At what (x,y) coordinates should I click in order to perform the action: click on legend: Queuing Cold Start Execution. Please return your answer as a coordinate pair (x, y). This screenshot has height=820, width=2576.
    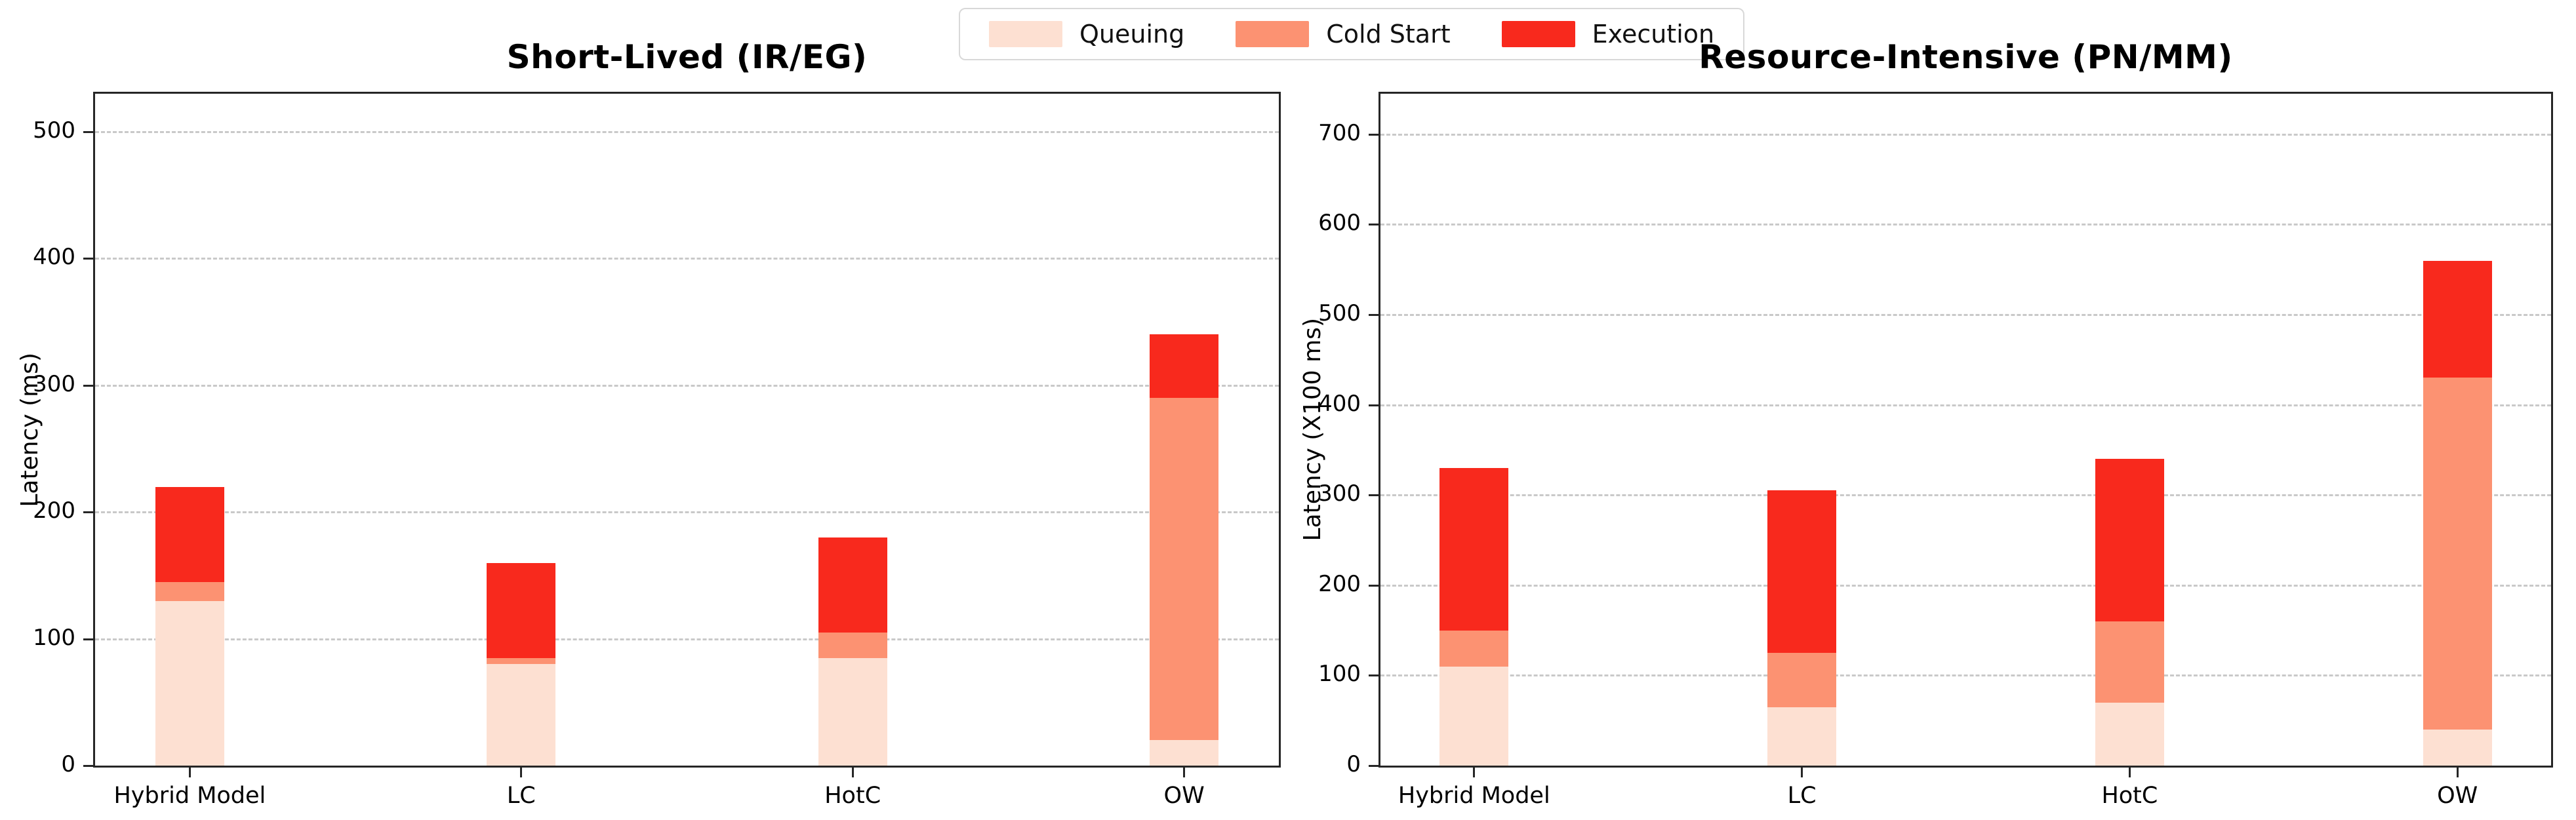
    Looking at the image, I should click on (1352, 34).